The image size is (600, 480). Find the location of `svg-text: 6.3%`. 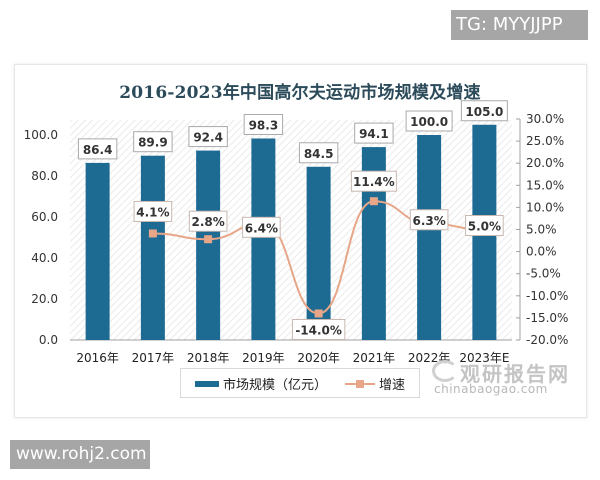

svg-text: 6.3% is located at coordinates (428, 221).